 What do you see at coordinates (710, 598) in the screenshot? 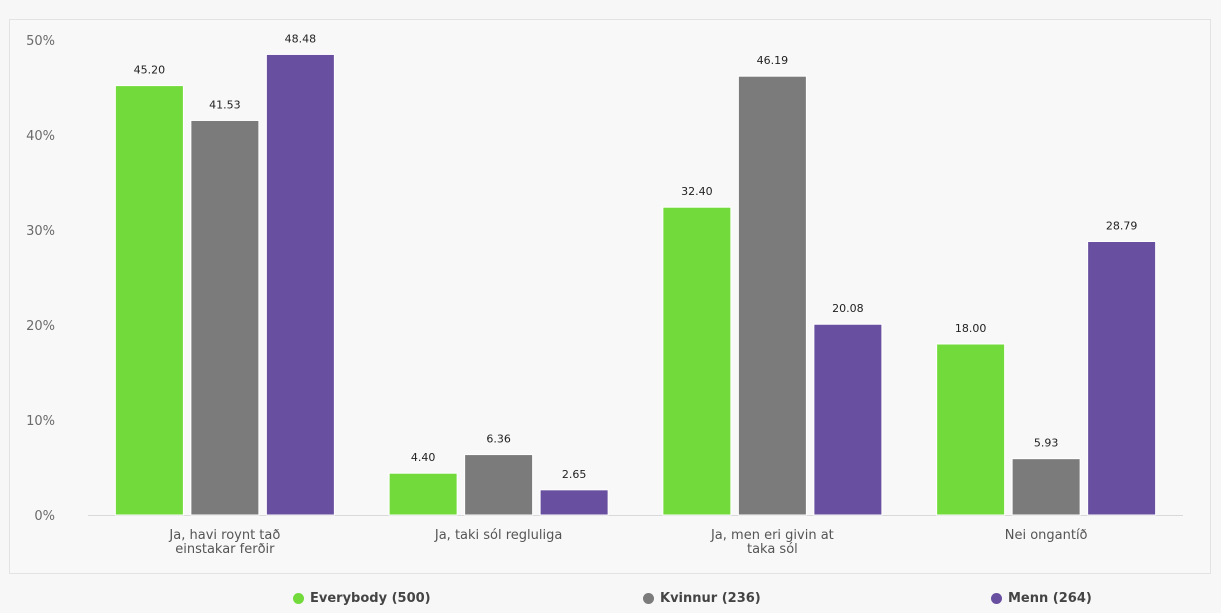
I see `legend-label: Kvinnur (236)` at bounding box center [710, 598].